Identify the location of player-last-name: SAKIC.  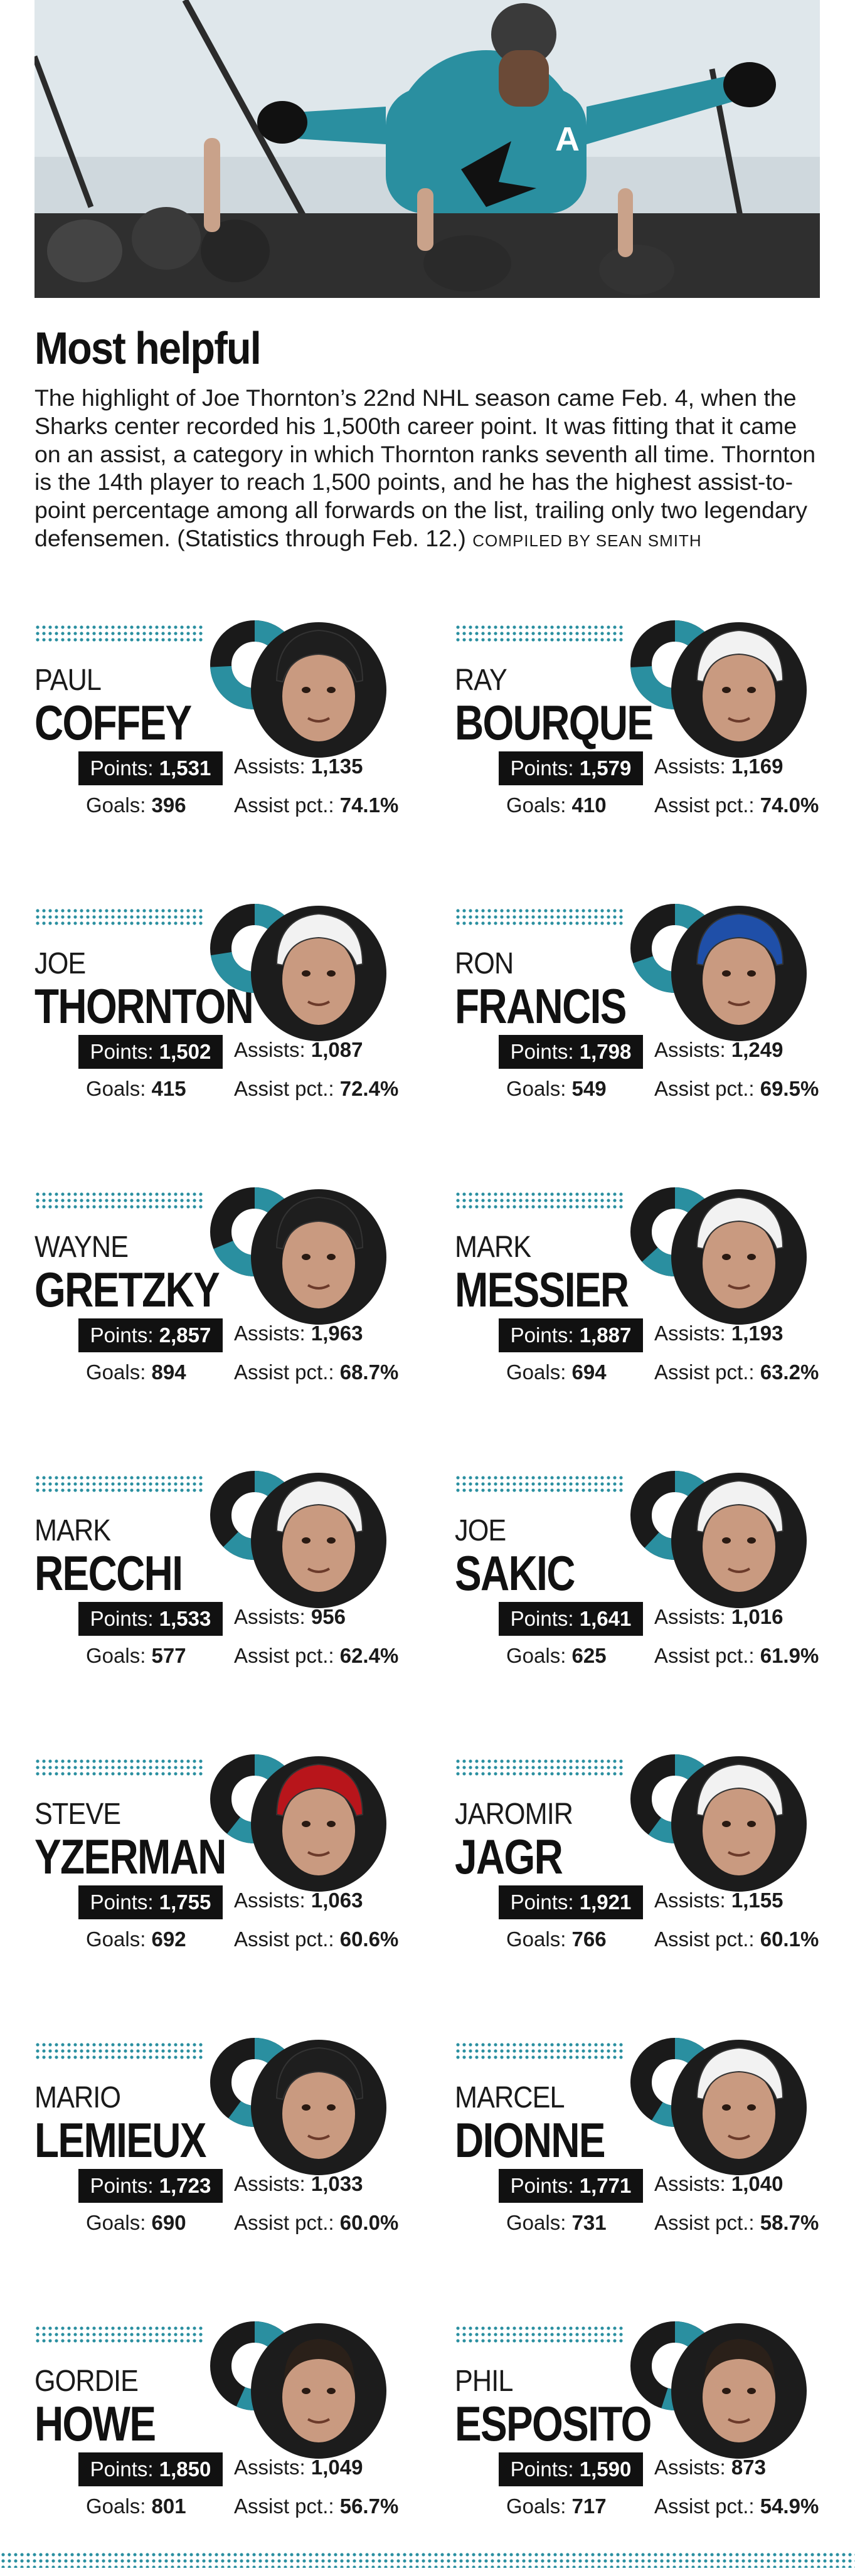
(515, 1573).